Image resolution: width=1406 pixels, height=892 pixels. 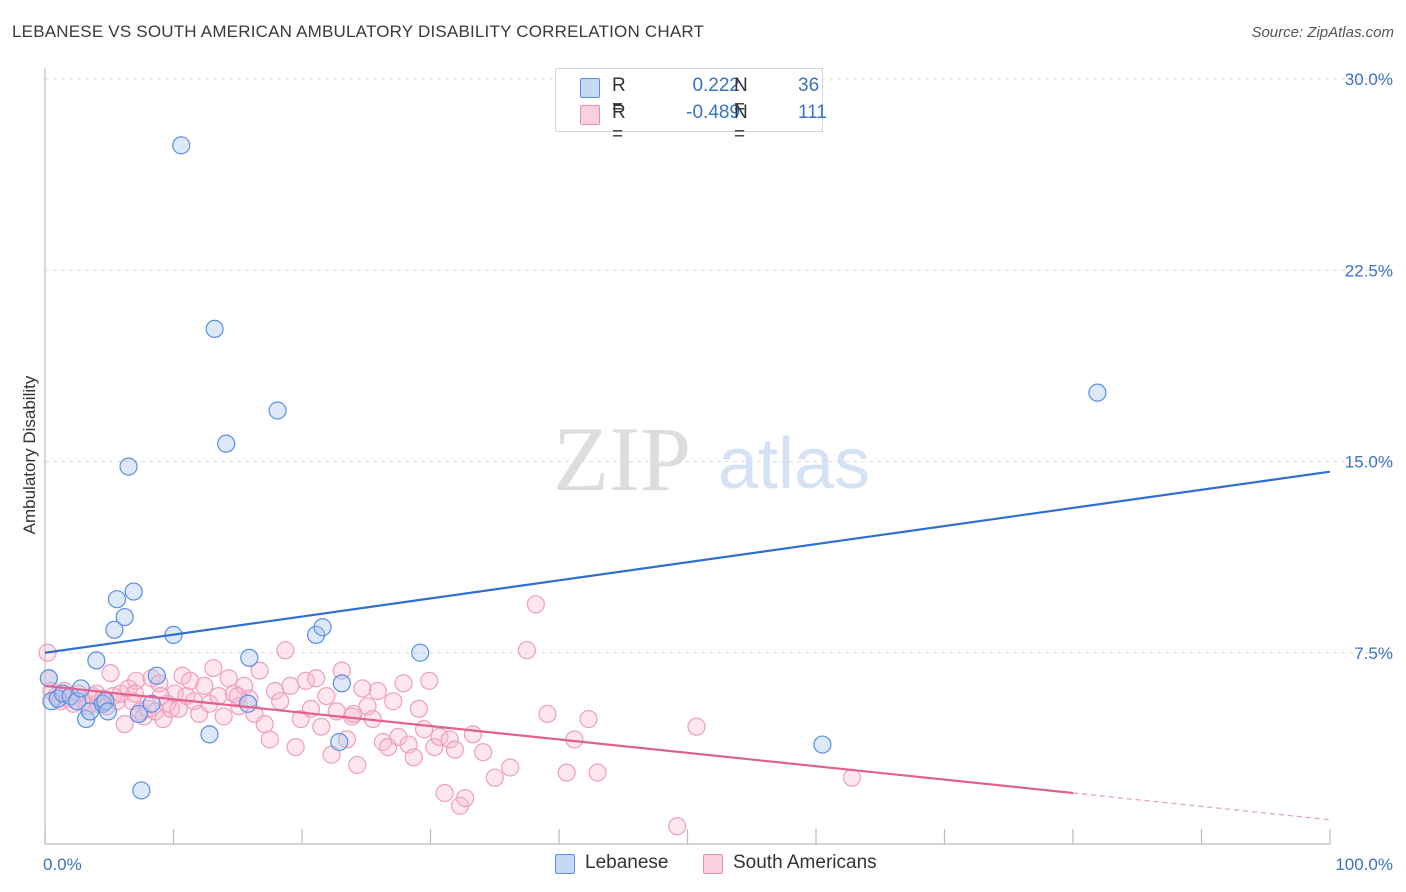 I want to click on y-axis-label: Ambulatory Disability, so click(x=29, y=454).